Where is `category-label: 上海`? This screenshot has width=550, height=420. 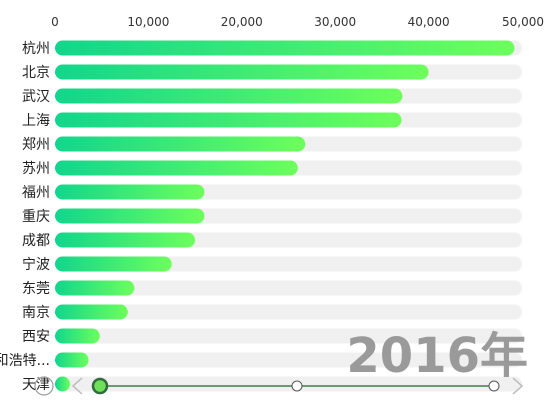
category-label: 上海 is located at coordinates (36, 121).